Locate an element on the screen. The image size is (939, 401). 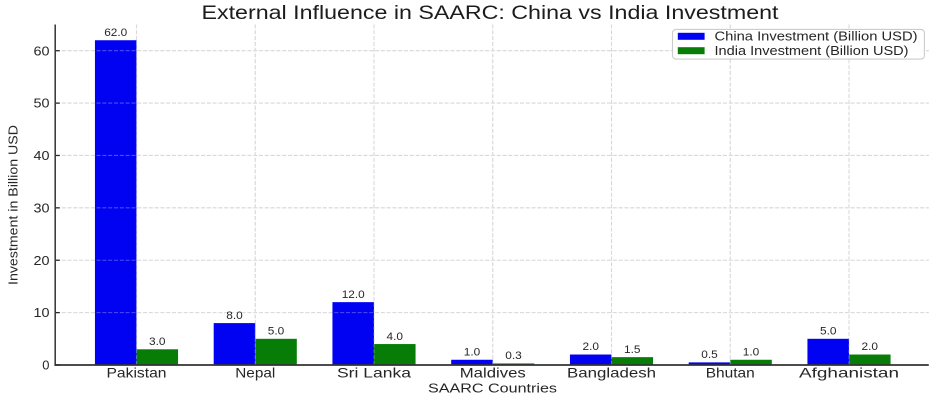
svg-text: 12.0 is located at coordinates (353, 295).